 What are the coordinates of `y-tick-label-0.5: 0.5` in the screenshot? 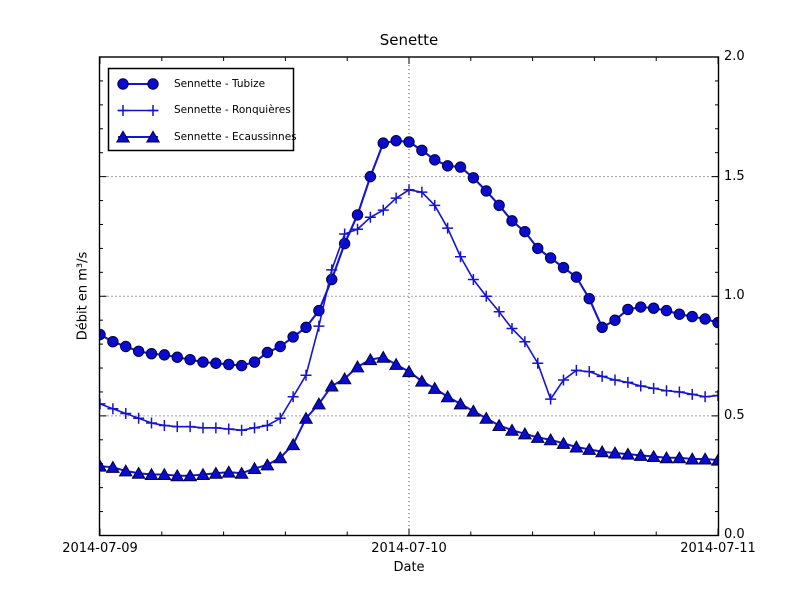 It's located at (734, 415).